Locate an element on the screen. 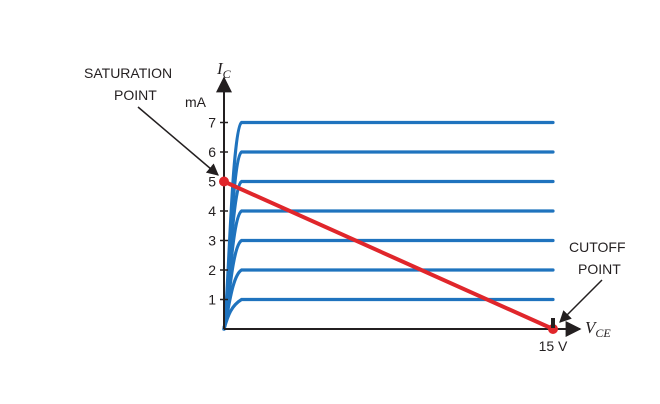  cutoff-arrow is located at coordinates (581, 301).